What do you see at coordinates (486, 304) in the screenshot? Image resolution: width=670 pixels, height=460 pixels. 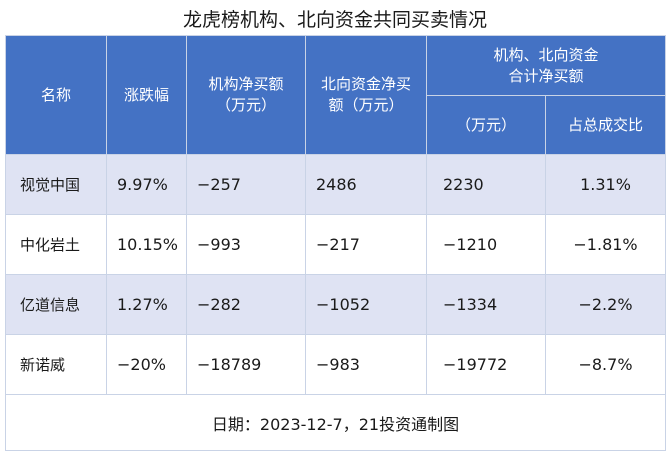 I see `cell-total: −1334` at bounding box center [486, 304].